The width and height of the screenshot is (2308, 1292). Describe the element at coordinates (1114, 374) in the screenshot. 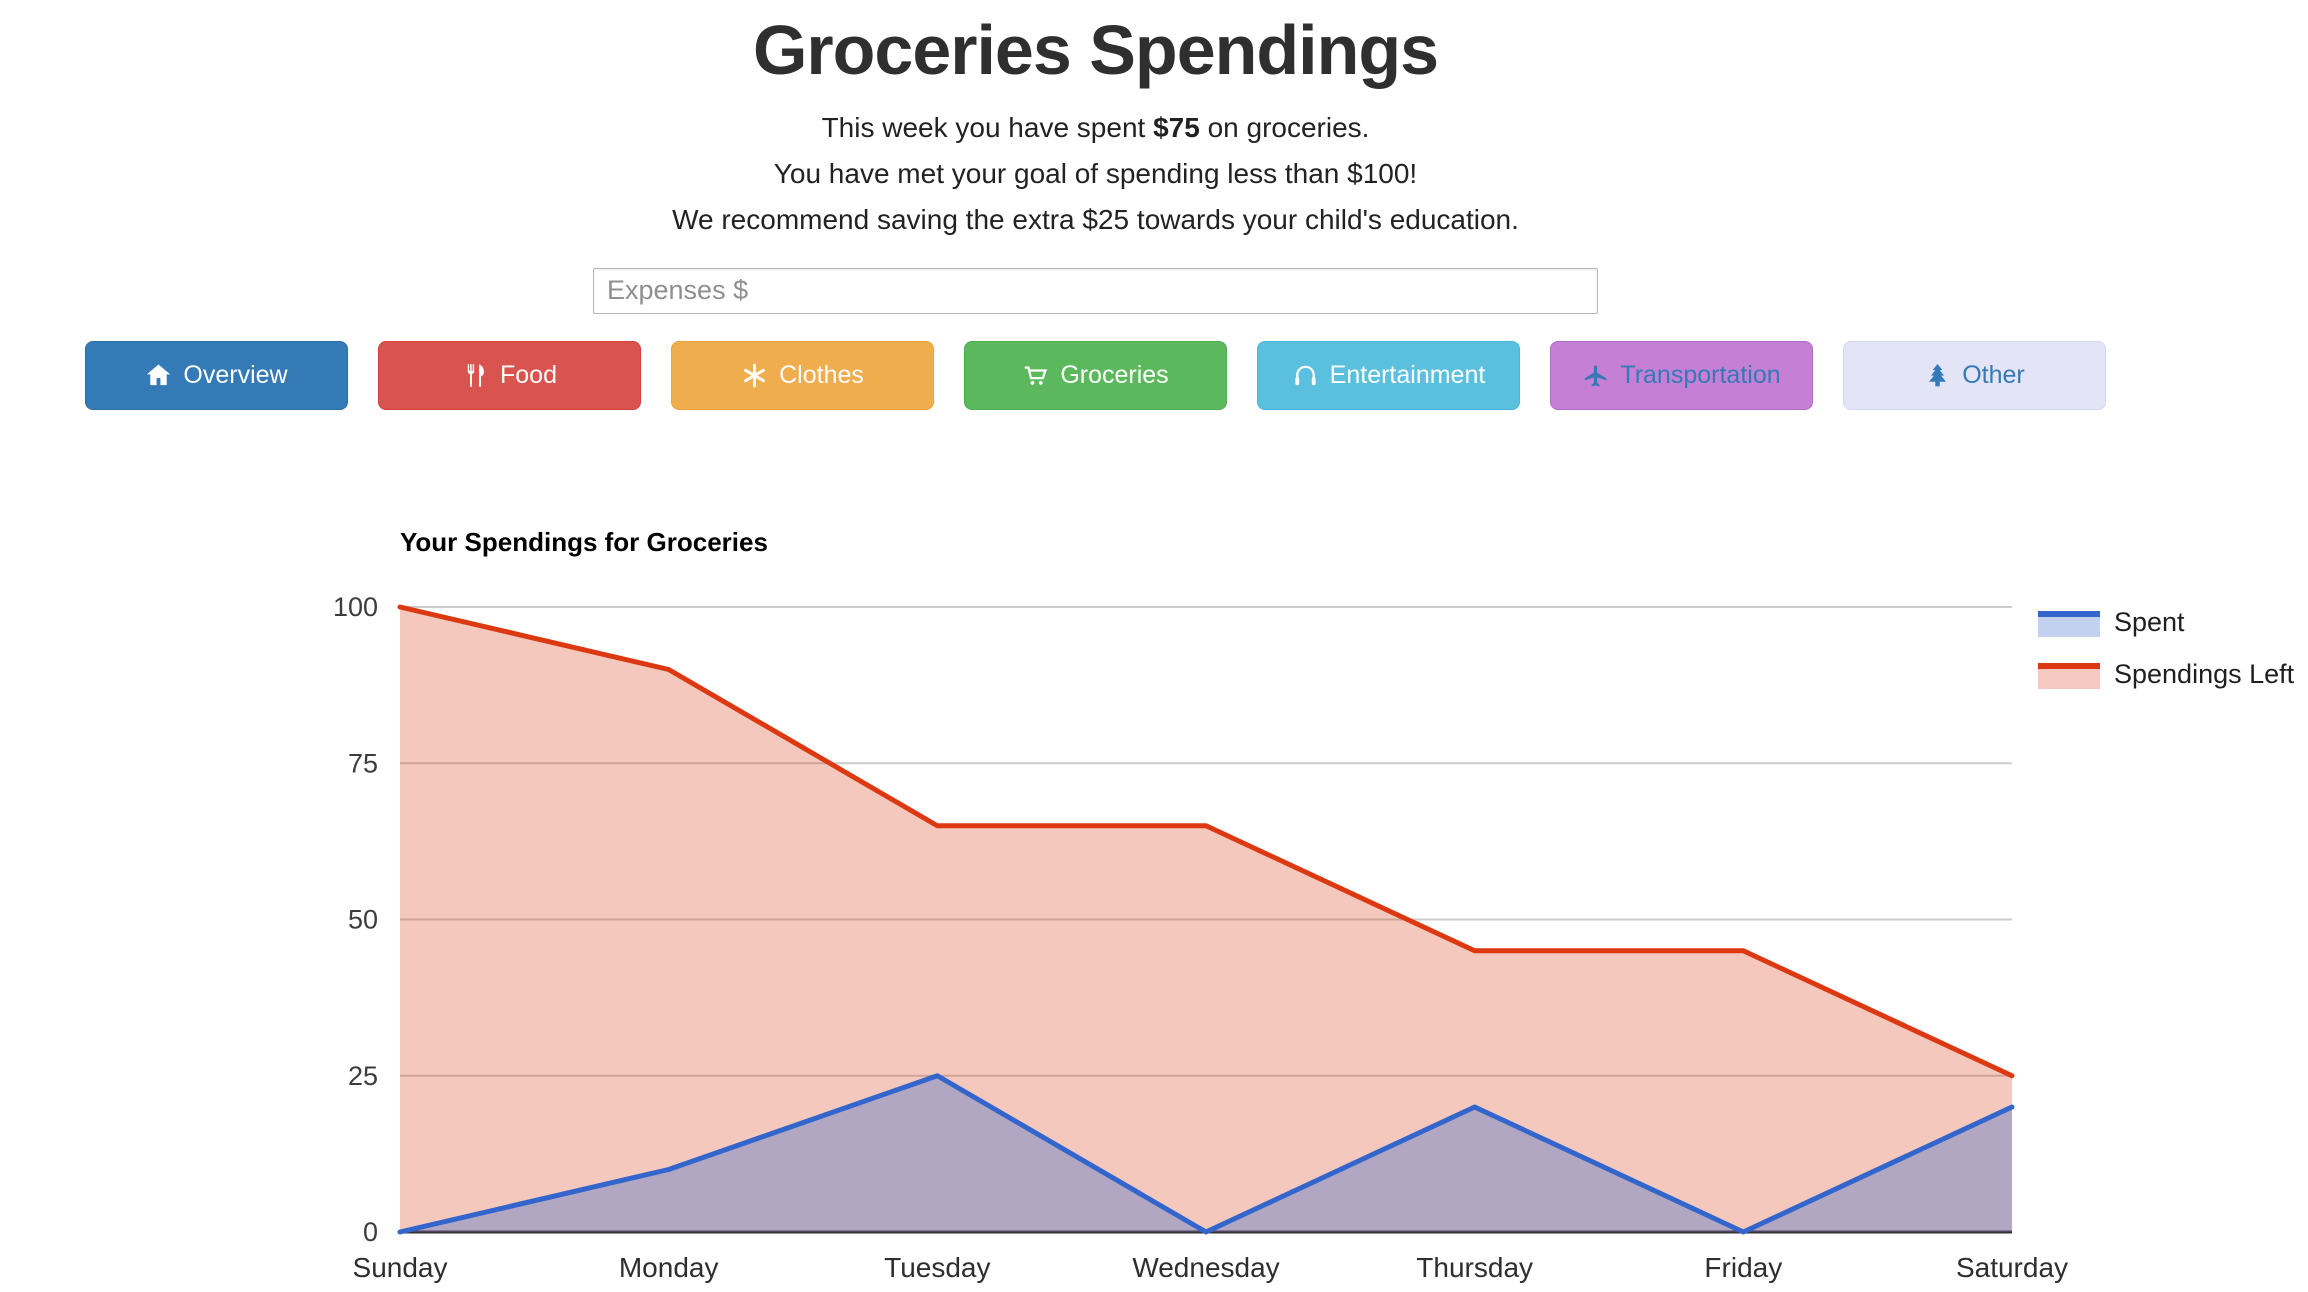

I see `nav-button-label: Groceries` at that location.